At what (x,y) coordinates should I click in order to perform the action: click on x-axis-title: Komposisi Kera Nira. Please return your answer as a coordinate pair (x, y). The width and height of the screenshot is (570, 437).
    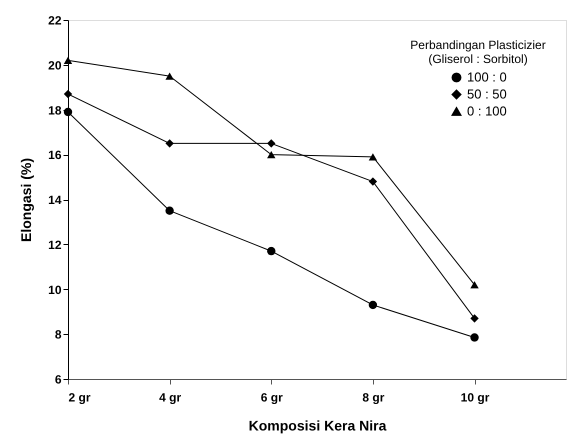
    Looking at the image, I should click on (317, 426).